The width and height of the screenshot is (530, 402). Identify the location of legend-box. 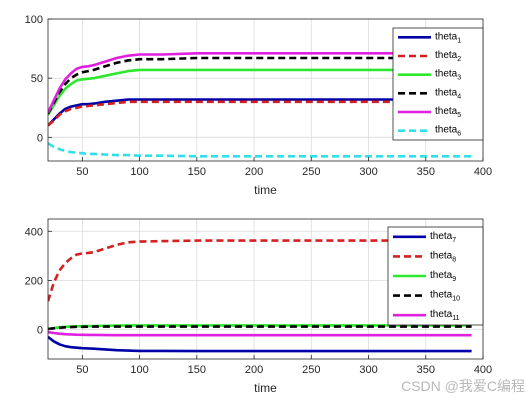
(438, 84).